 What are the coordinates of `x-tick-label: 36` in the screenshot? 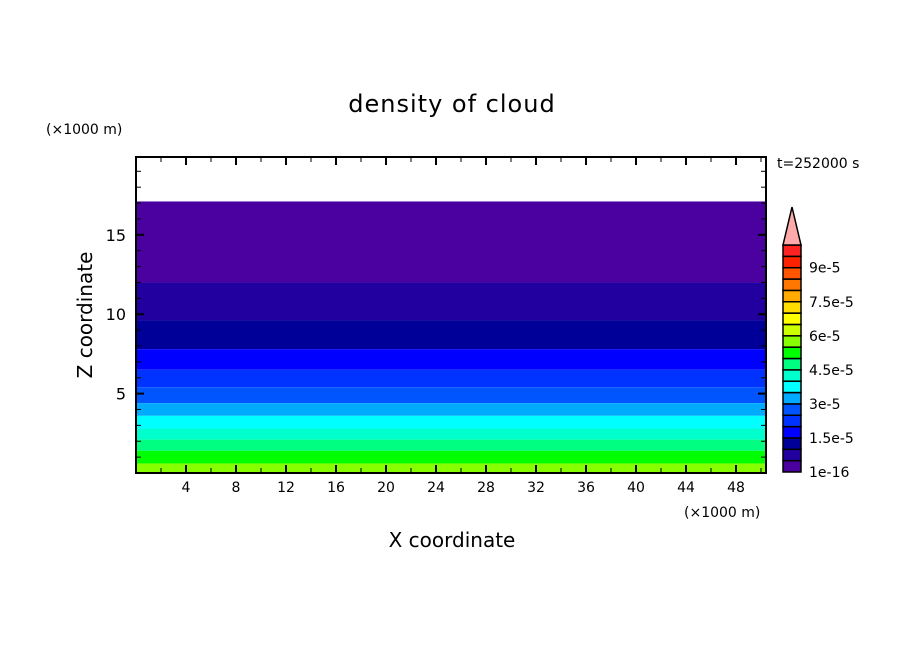 It's located at (586, 488).